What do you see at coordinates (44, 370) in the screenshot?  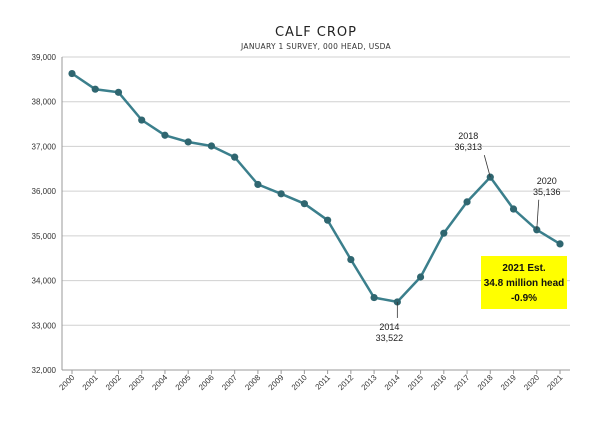 I see `y-tick-label: 32,000` at bounding box center [44, 370].